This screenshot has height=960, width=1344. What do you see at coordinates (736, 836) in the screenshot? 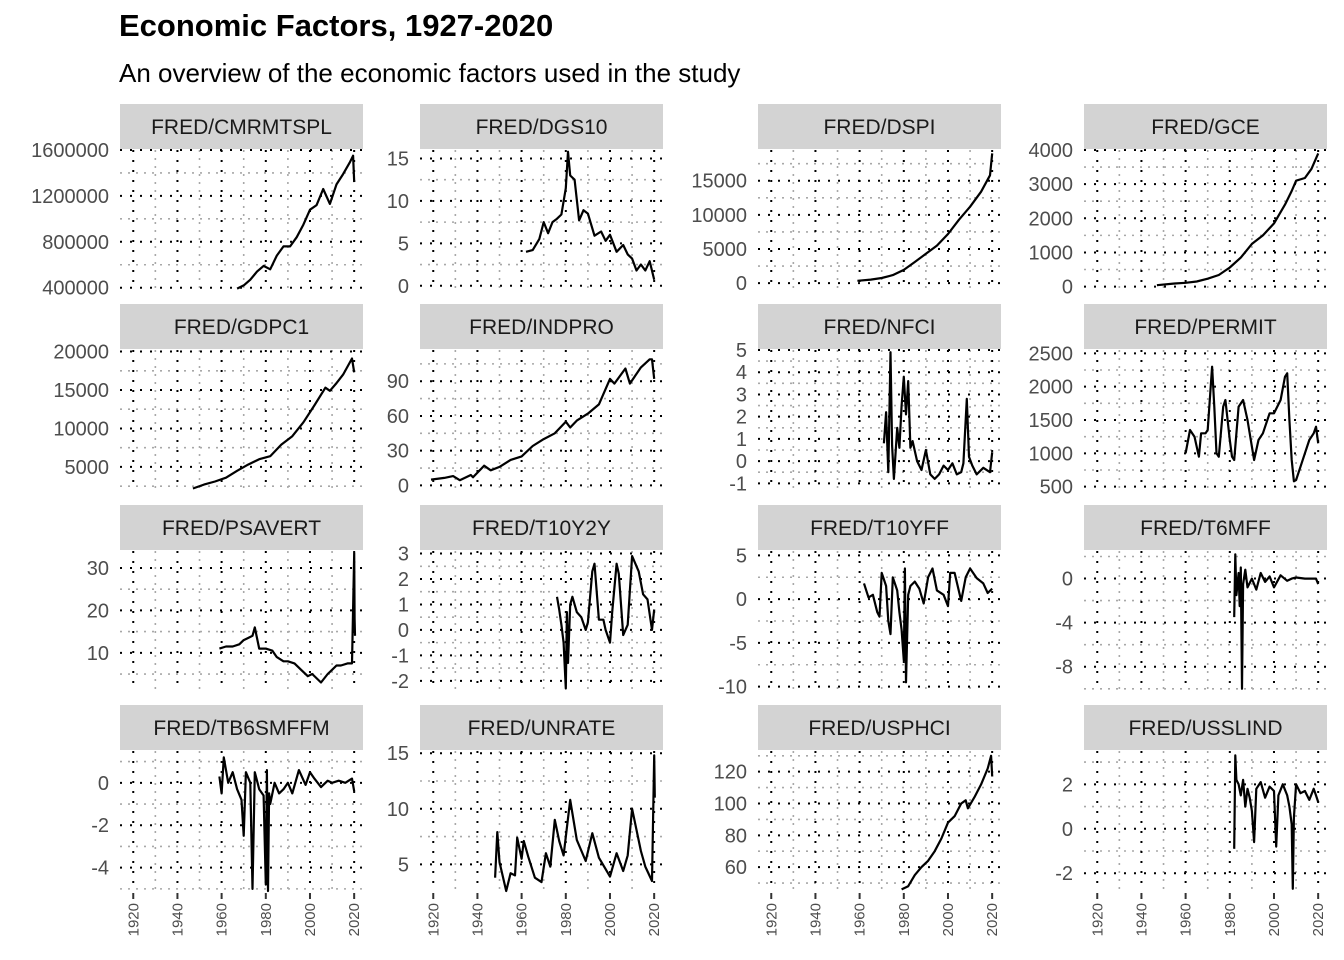
I see `y-tick-label: 80` at bounding box center [736, 836].